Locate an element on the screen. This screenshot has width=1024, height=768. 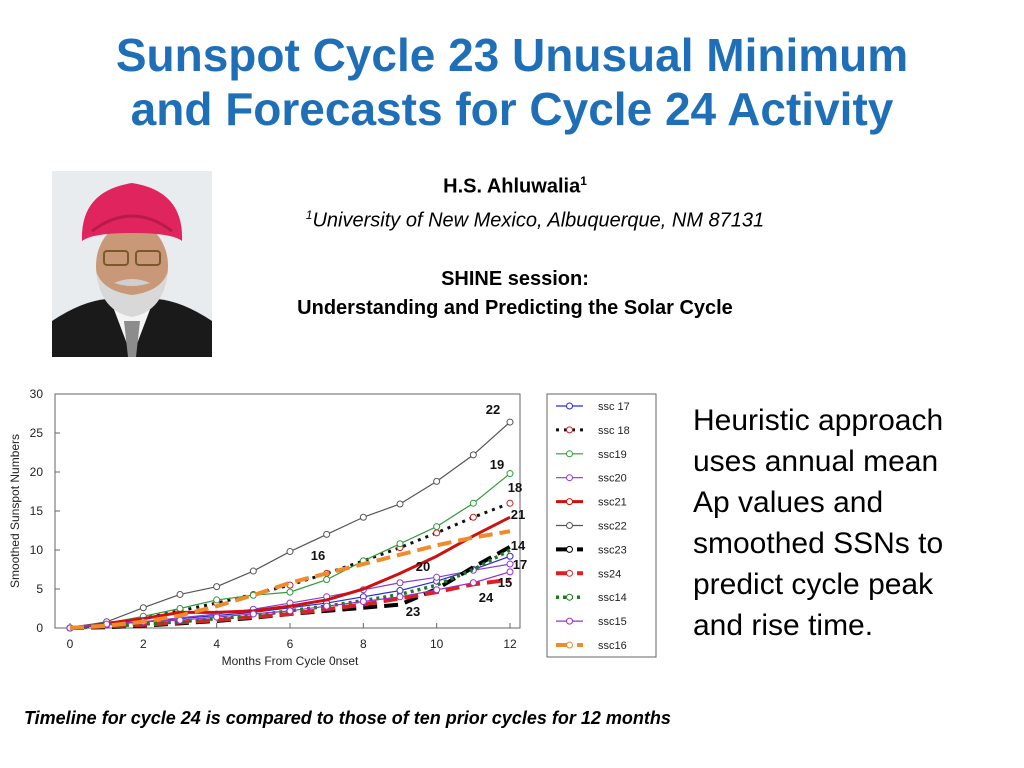
author-name: H.S. Ahluwalia1 is located at coordinates (515, 186).